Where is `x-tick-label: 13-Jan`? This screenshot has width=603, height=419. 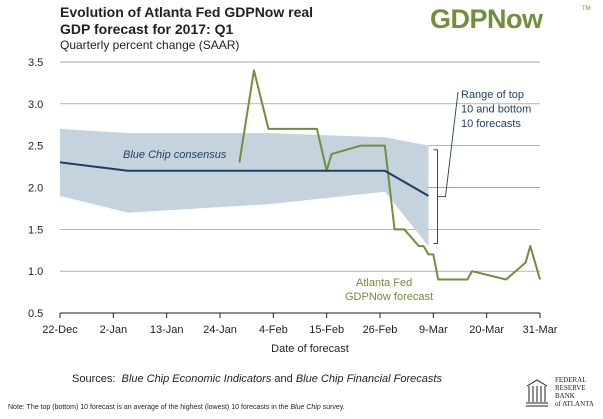 x-tick-label: 13-Jan is located at coordinates (167, 330).